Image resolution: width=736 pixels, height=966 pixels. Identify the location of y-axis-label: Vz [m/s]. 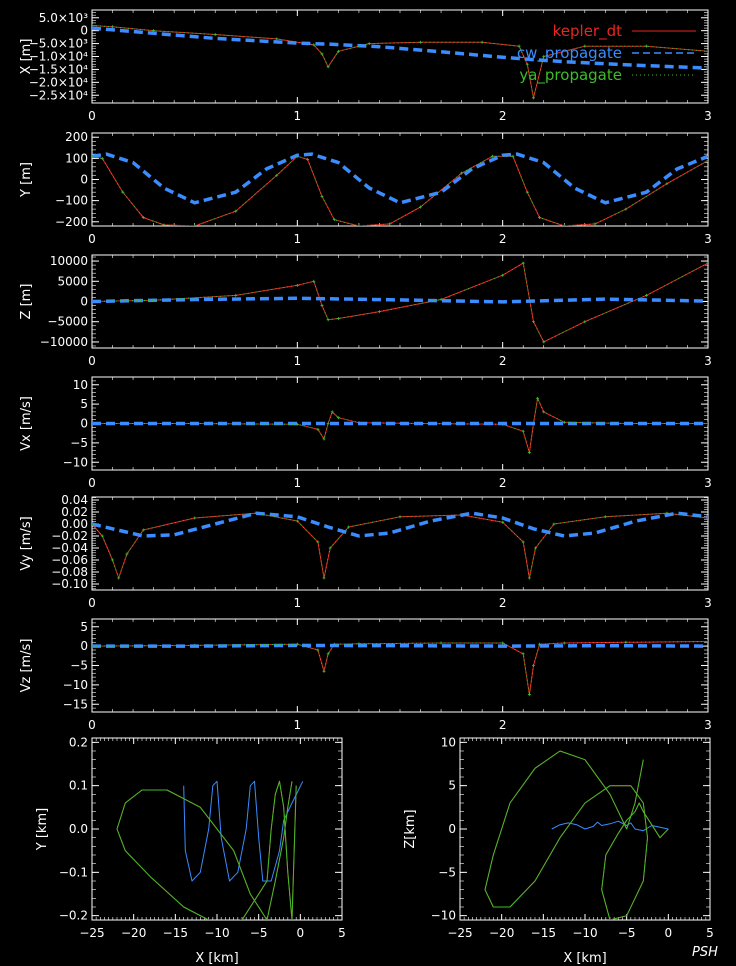
(26, 666).